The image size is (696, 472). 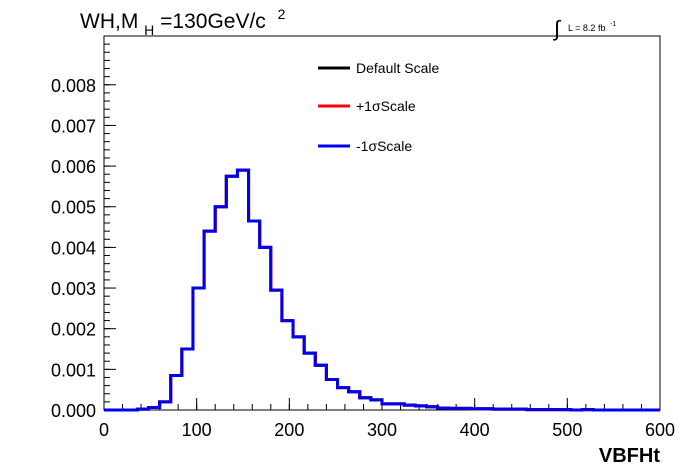 What do you see at coordinates (73, 126) in the screenshot?
I see `y-tick-label: 0.007` at bounding box center [73, 126].